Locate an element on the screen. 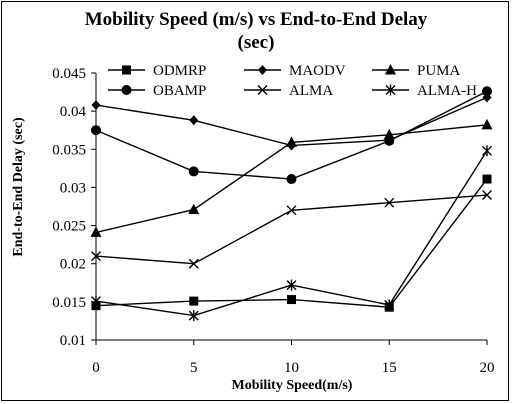 The image size is (512, 404). legend-label: OBAMP is located at coordinates (179, 91).